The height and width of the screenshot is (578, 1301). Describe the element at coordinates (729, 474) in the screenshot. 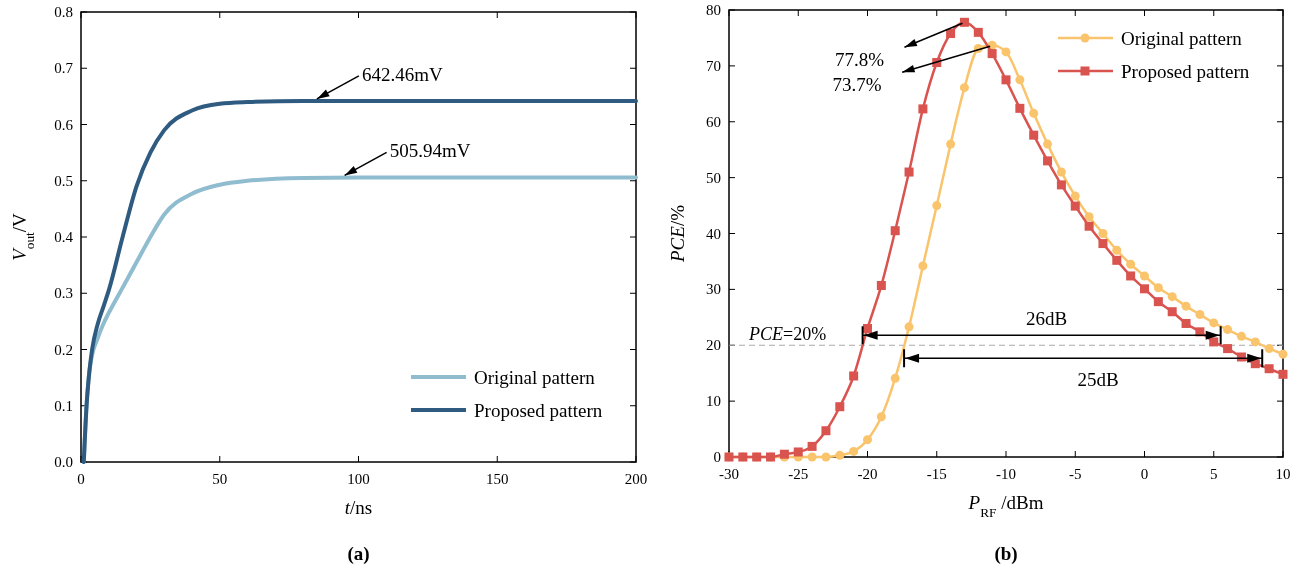

I see `x-tick-label: -30` at that location.